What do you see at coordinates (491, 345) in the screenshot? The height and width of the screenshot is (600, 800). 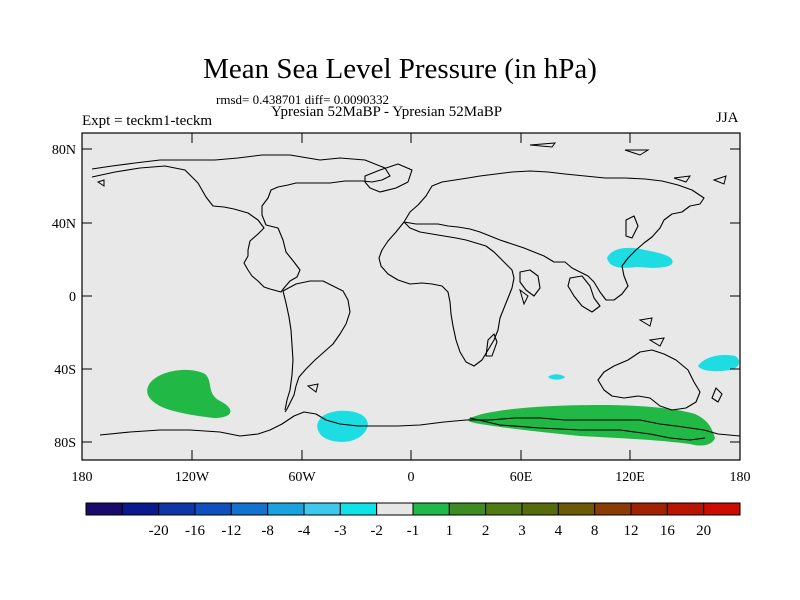 I see `coast-madagascar` at bounding box center [491, 345].